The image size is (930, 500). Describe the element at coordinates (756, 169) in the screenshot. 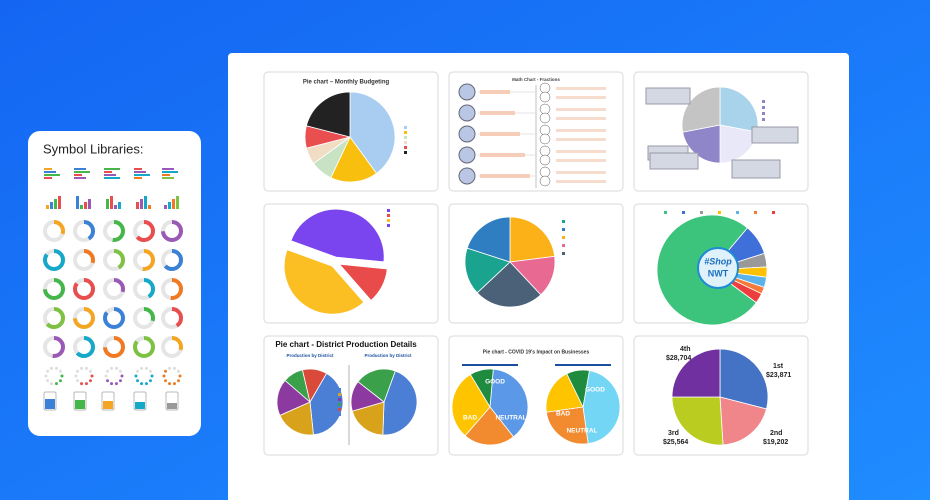

I see `callout` at that location.